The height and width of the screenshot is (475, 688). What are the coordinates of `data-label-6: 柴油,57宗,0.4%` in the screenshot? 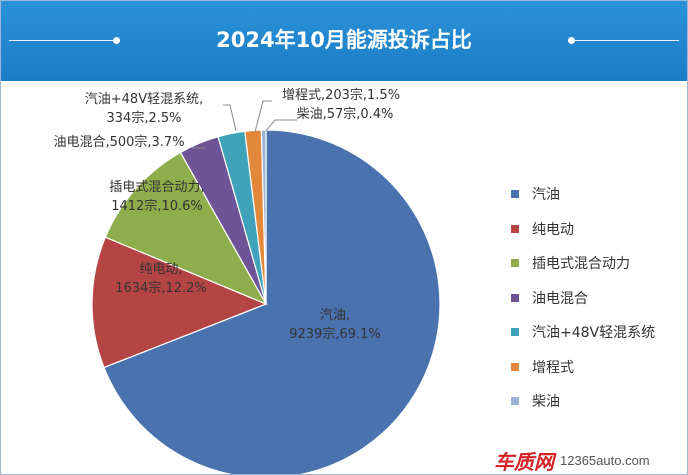 It's located at (345, 114).